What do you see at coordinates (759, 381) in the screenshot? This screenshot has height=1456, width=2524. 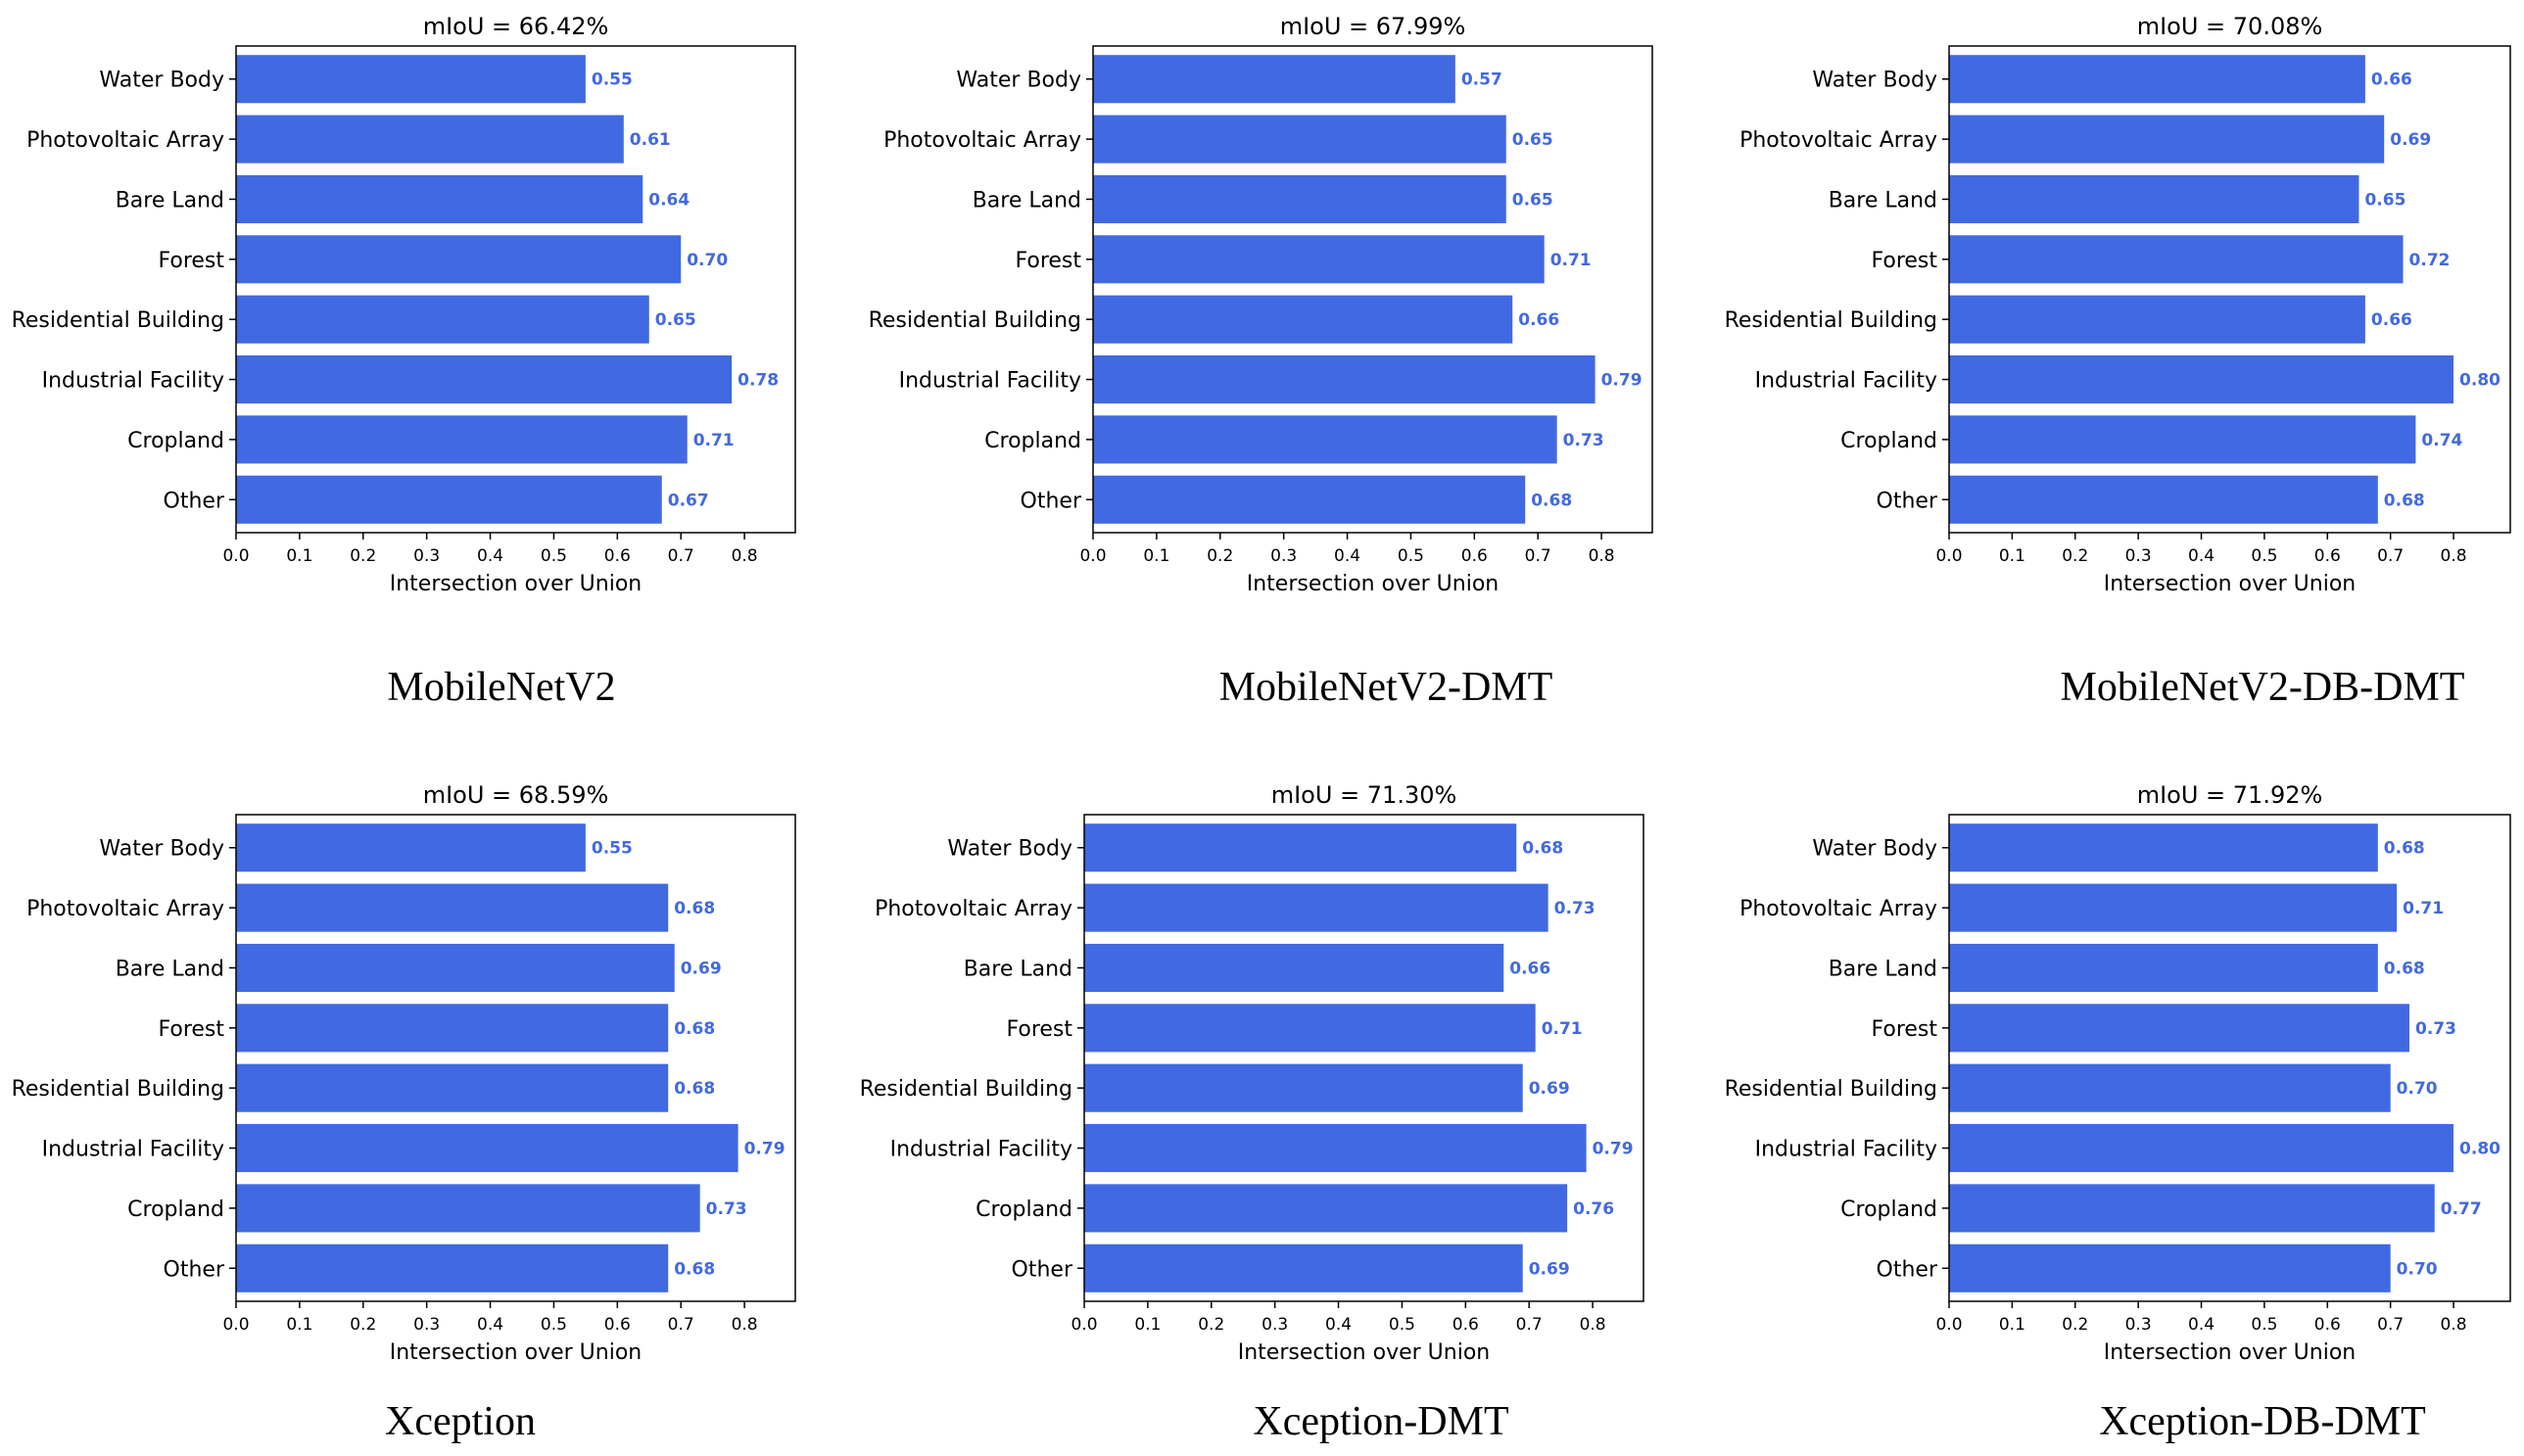 I see `data-label: 0.78` at bounding box center [759, 381].